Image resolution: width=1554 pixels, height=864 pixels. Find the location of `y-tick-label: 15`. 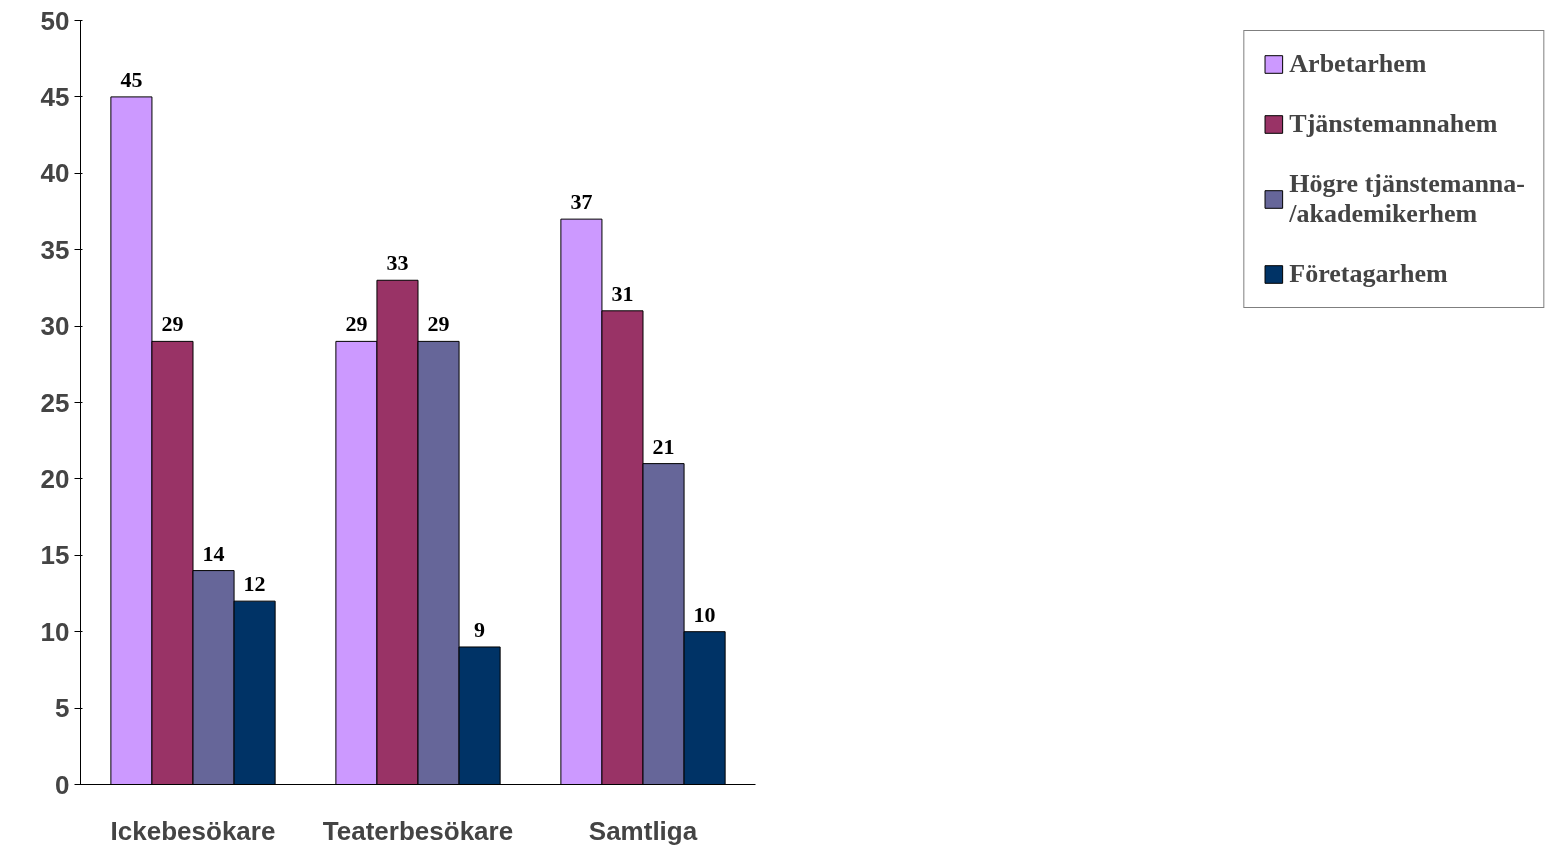

y-tick-label: 15 is located at coordinates (55, 555).